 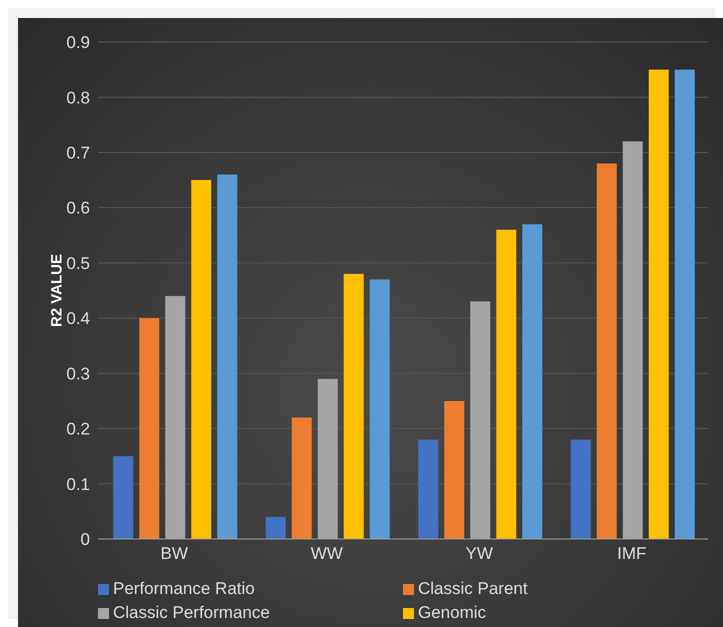 What do you see at coordinates (78, 42) in the screenshot?
I see `y-tick-label: 0.9` at bounding box center [78, 42].